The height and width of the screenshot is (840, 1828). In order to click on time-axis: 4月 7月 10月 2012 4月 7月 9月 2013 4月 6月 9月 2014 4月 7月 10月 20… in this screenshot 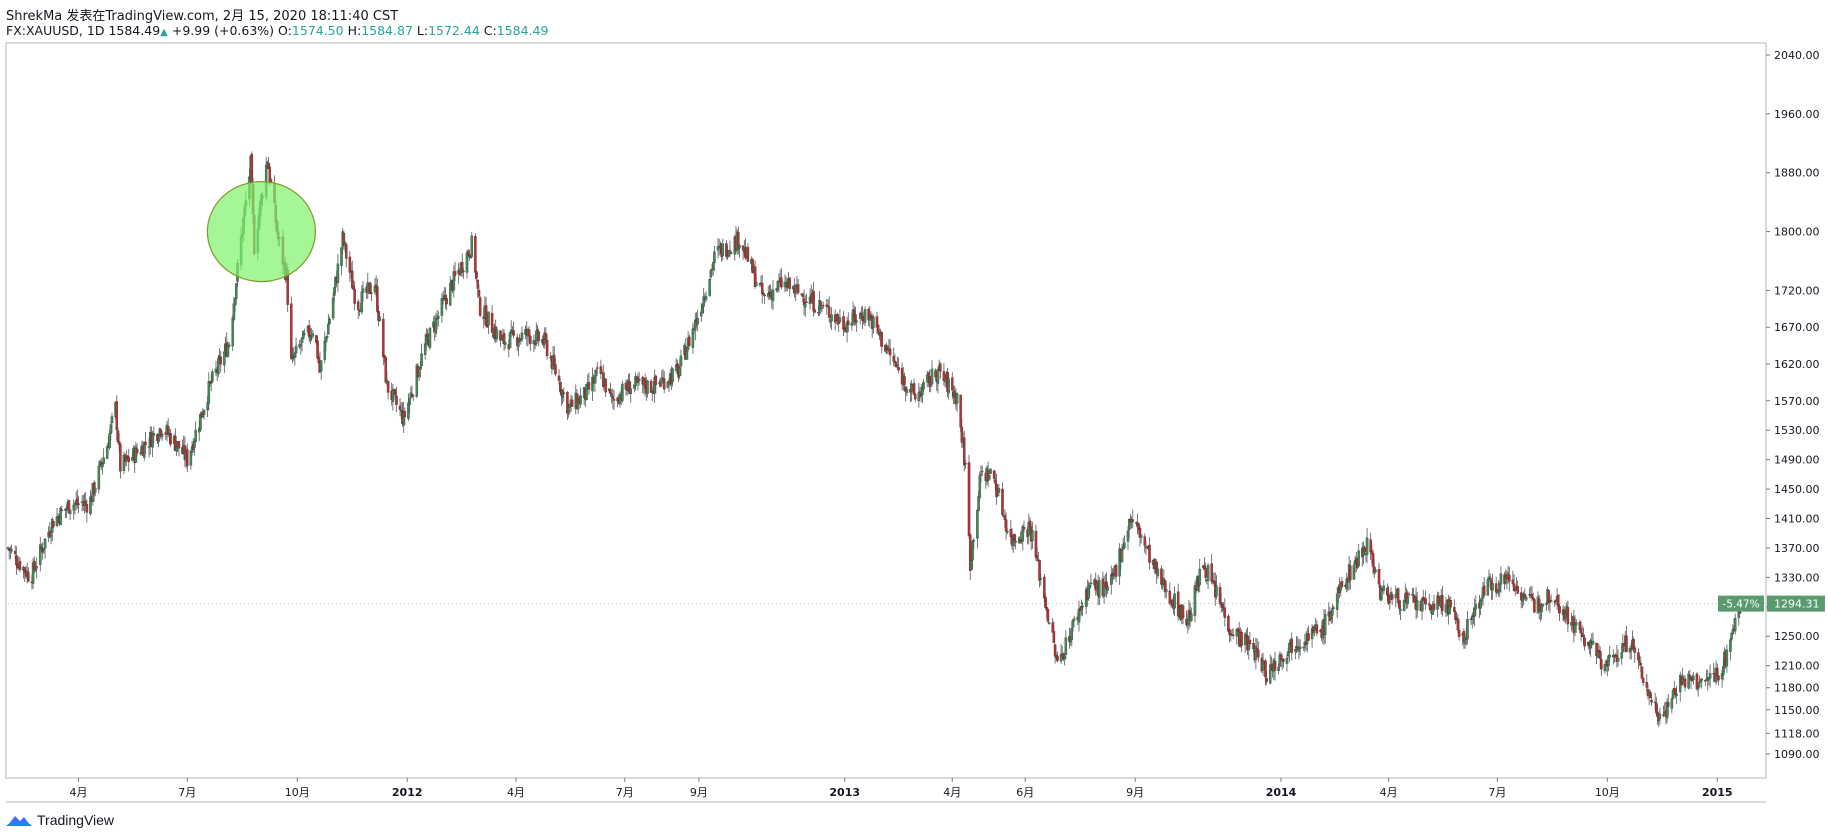, I will do `click(901, 788)`.